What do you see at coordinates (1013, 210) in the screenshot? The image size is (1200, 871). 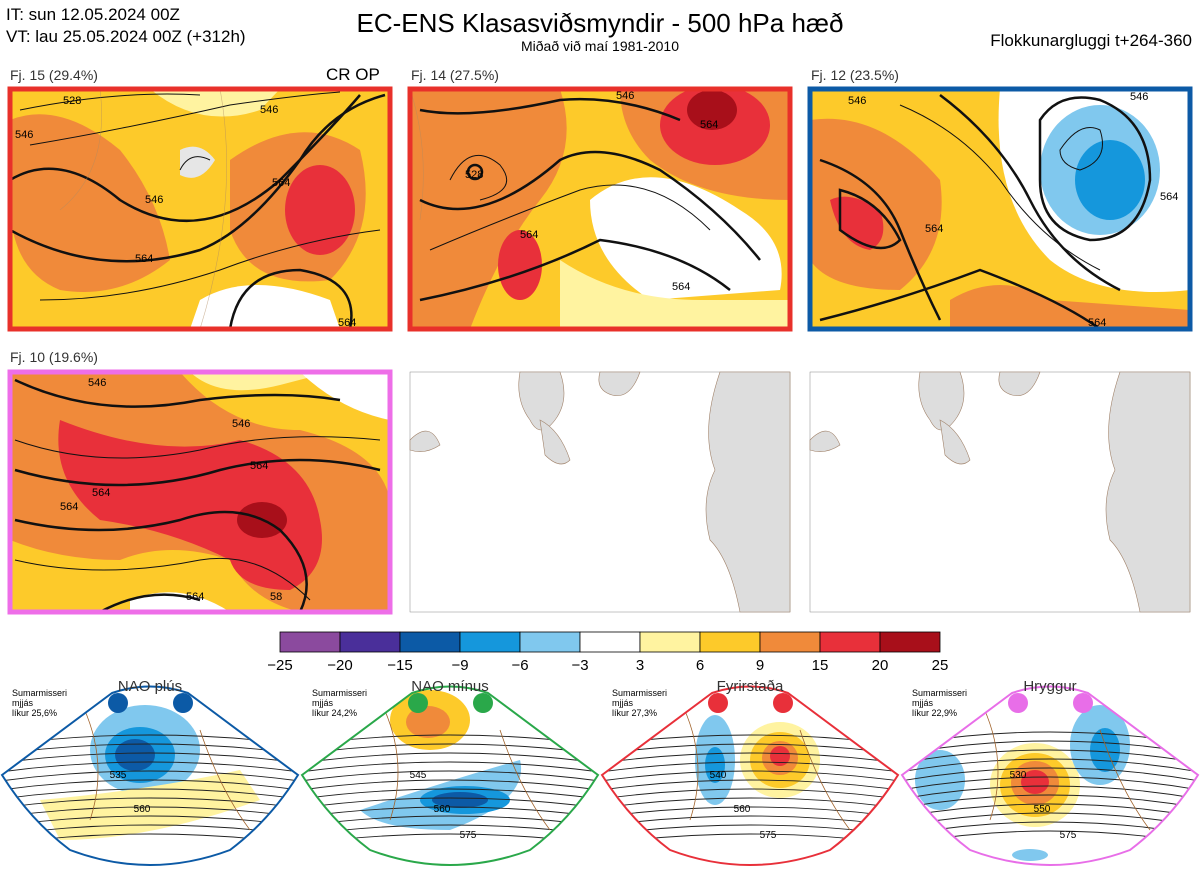 I see `contour-labels-3: 546 546 564 564 564` at bounding box center [1013, 210].